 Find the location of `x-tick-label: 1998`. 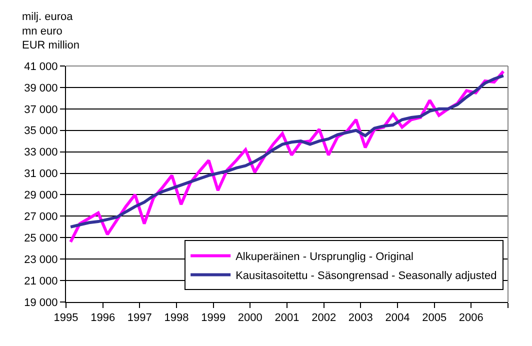

x-tick-label: 1998 is located at coordinates (176, 318).